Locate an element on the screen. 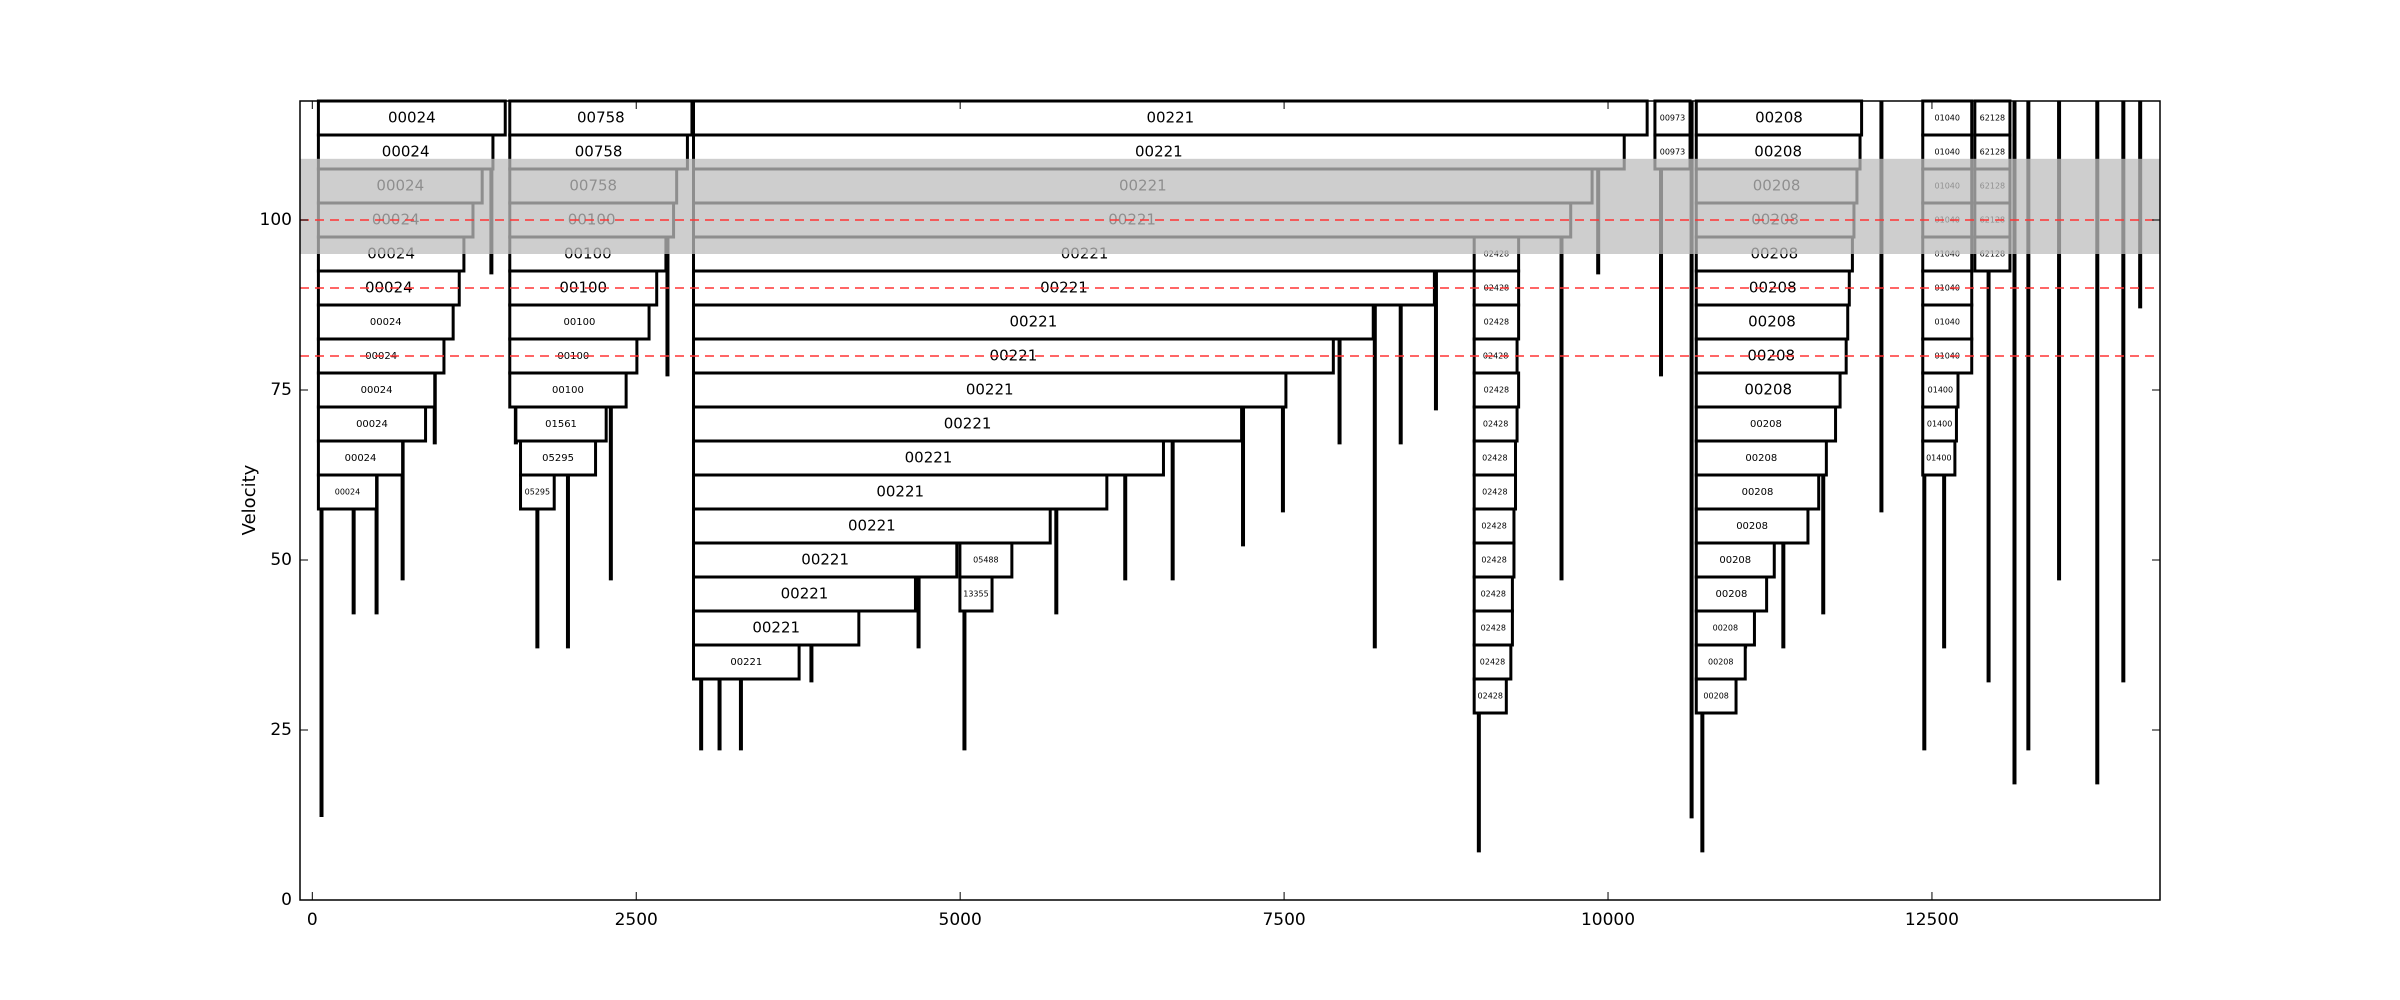 Image resolution: width=2400 pixels, height=1000 pixels. block-label: 01561 is located at coordinates (561, 424).